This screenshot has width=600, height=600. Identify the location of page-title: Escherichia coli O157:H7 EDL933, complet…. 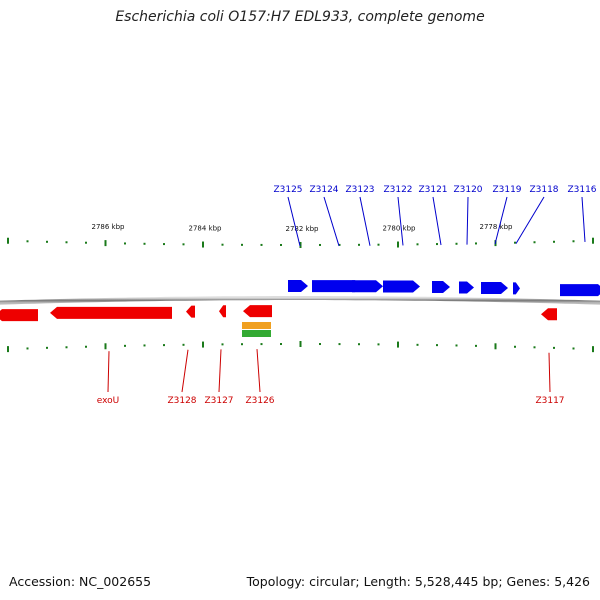
(300, 17).